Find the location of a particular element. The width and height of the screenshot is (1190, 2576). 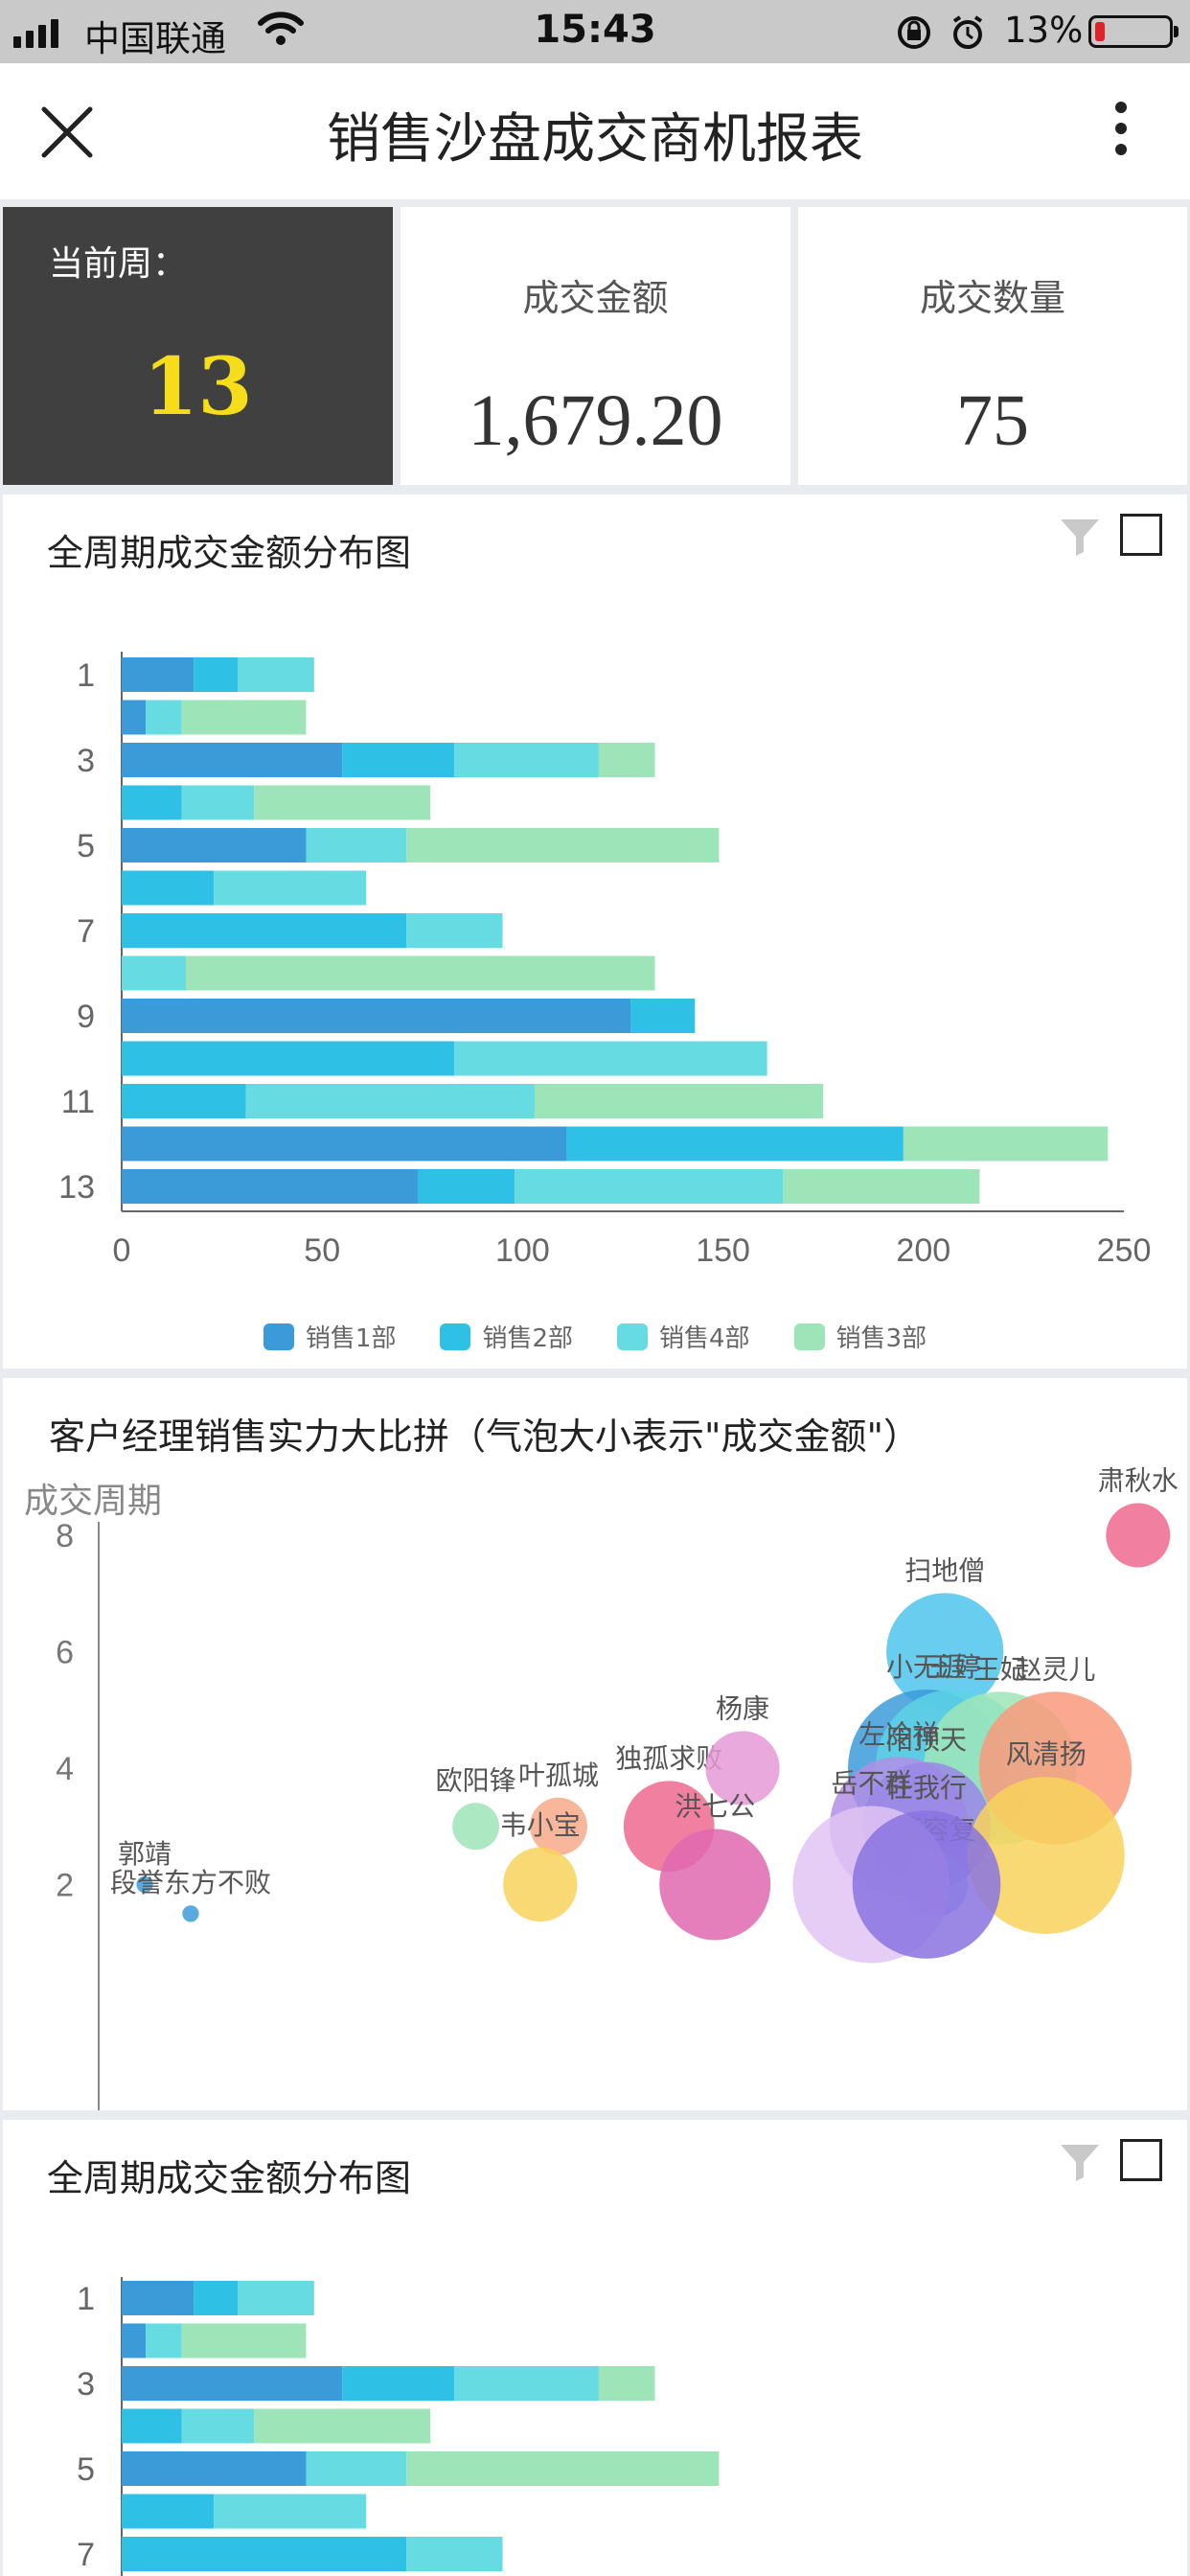

more-vertical-icon is located at coordinates (1121, 133).